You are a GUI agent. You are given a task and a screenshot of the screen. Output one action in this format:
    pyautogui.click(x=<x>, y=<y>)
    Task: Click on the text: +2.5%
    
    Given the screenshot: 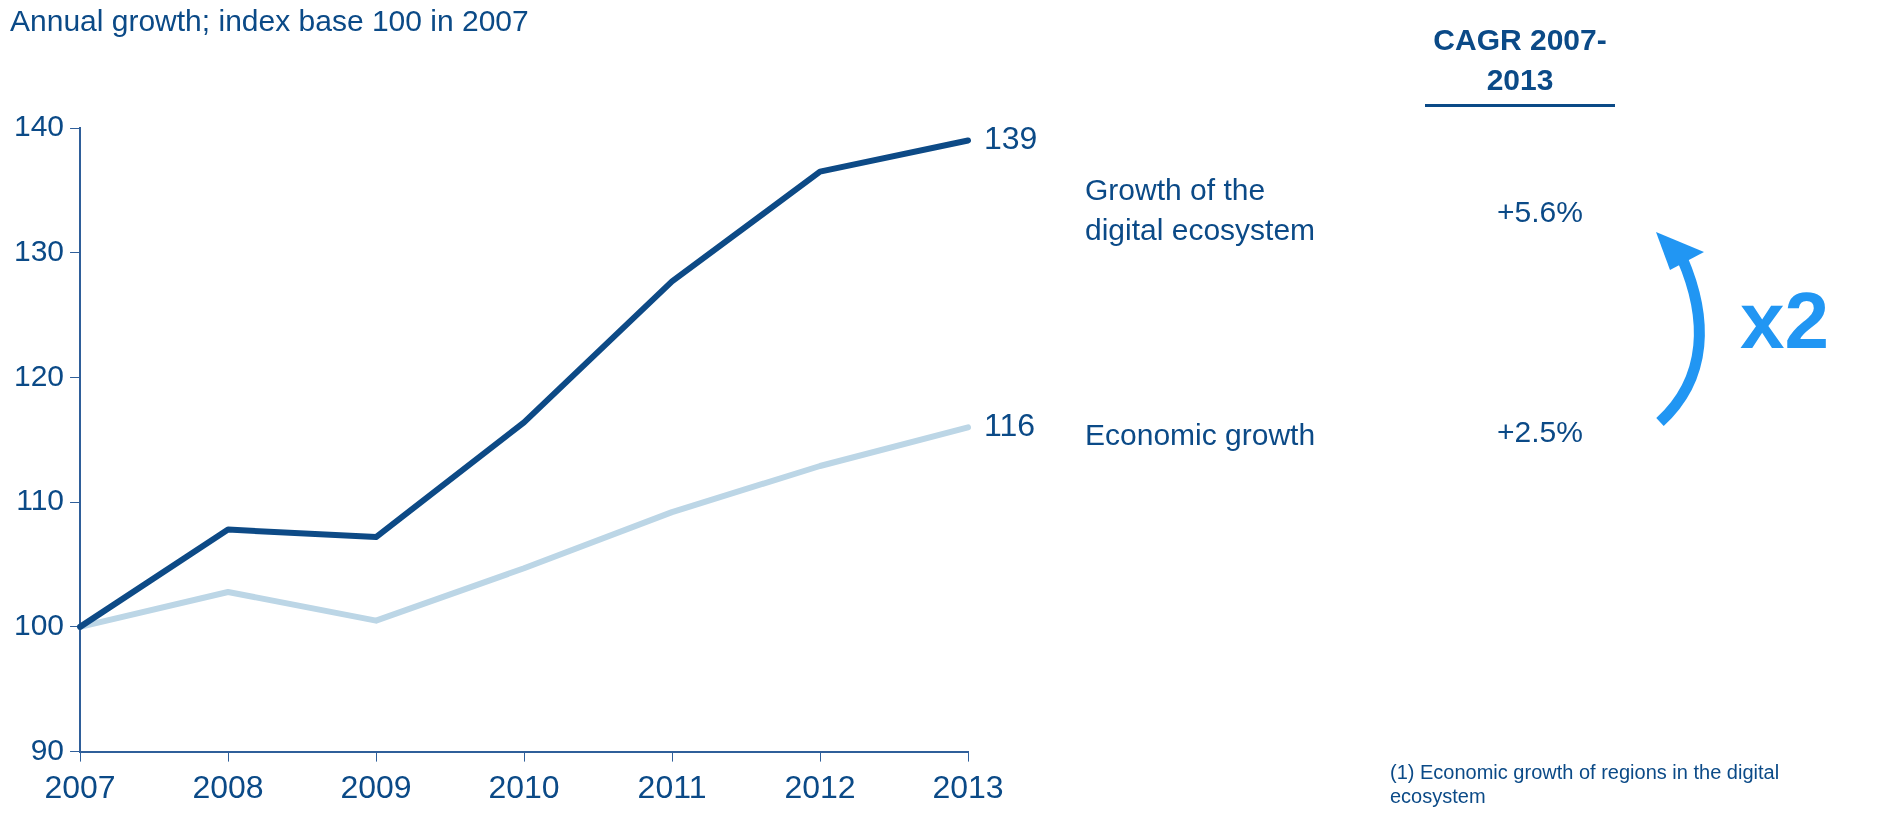 What is the action you would take?
    pyautogui.click(x=1540, y=432)
    